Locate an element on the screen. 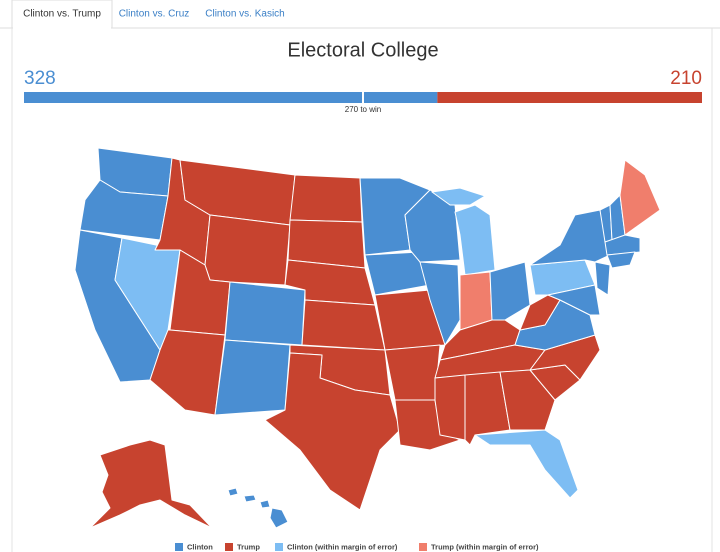  trump-score: 210 is located at coordinates (686, 78).